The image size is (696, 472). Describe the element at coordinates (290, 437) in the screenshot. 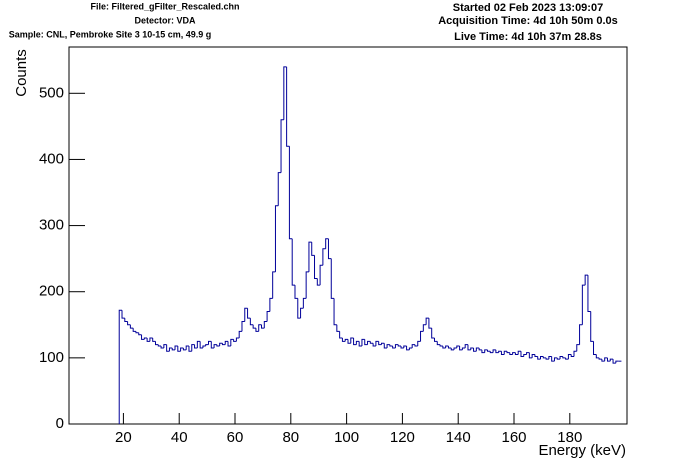

I see `x-tick-label: 80` at that location.